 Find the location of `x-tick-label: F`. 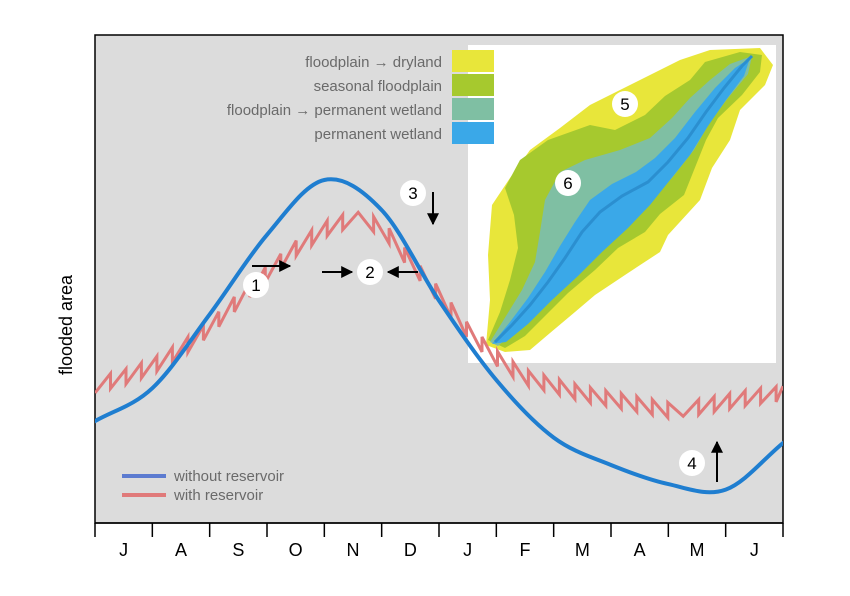

x-tick-label: F is located at coordinates (525, 550).